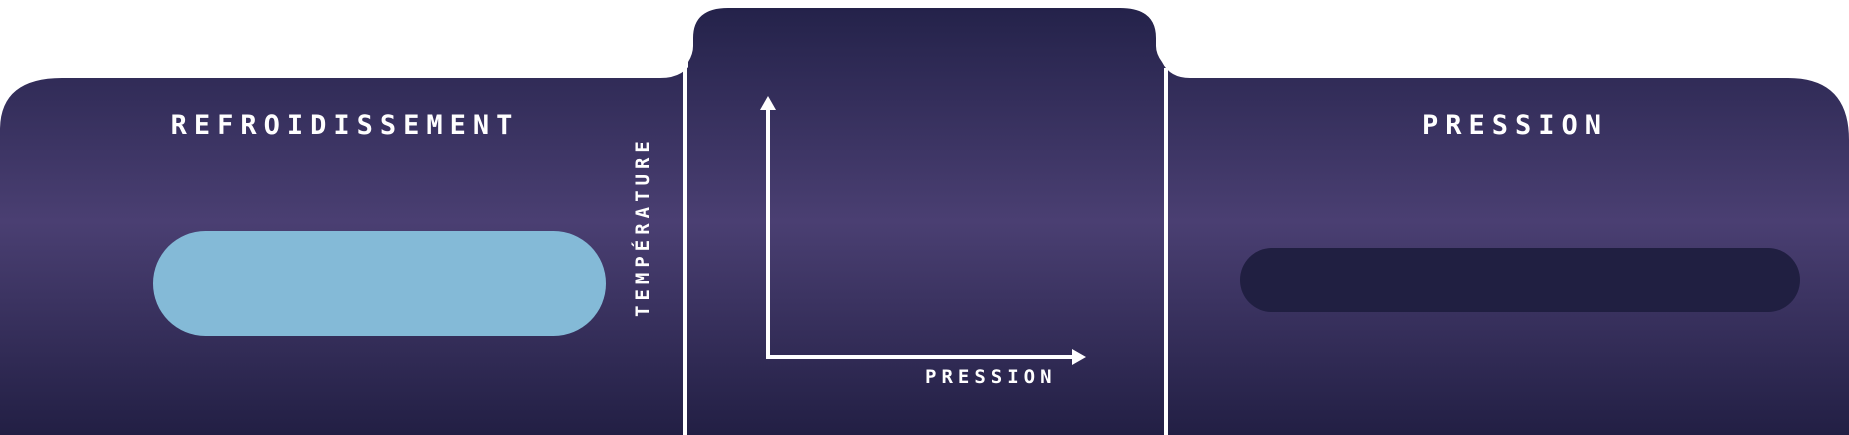 The height and width of the screenshot is (435, 1849). Describe the element at coordinates (1166, 251) in the screenshot. I see `divider-right` at that location.